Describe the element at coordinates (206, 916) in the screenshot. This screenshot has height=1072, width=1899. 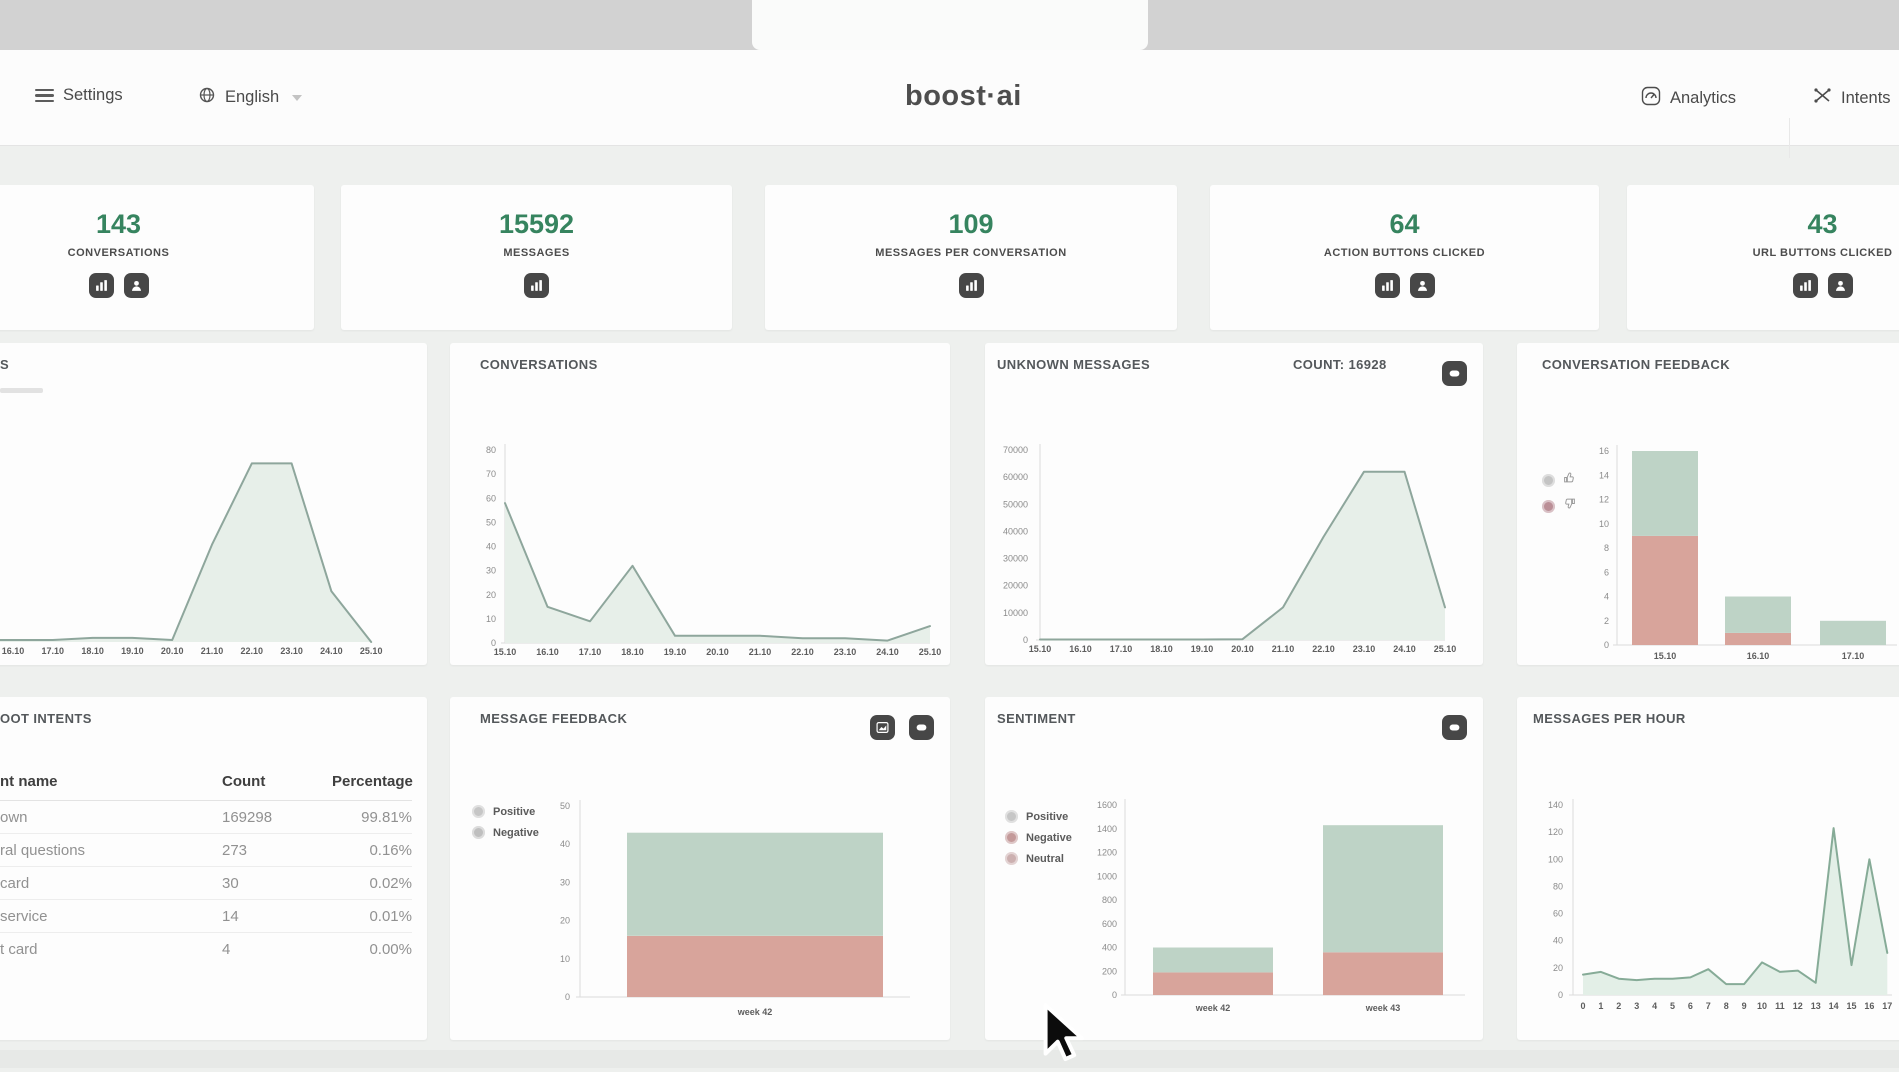
I see `table-row: service 14 0.01%` at that location.